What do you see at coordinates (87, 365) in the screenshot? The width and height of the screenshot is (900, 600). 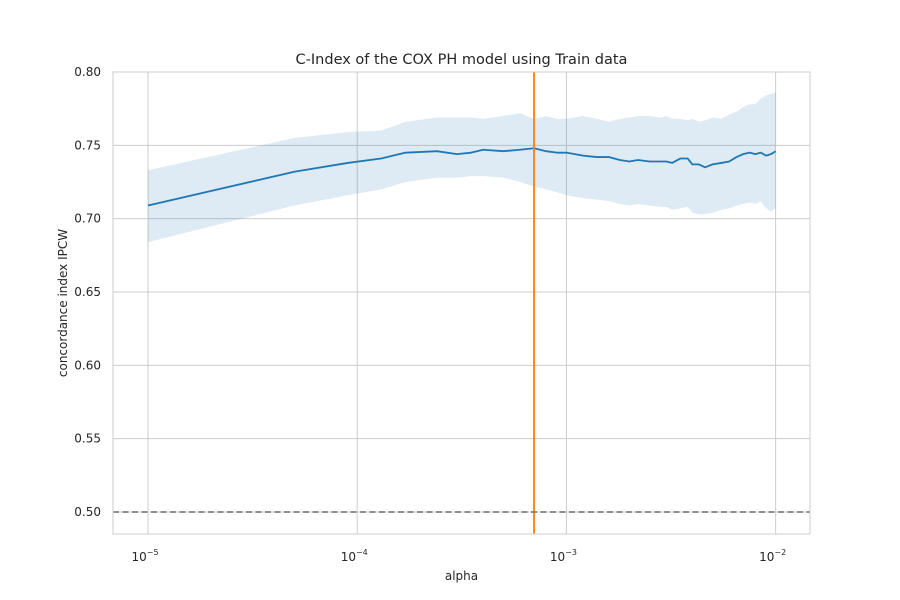 I see `y-tick-label: 0.60` at bounding box center [87, 365].